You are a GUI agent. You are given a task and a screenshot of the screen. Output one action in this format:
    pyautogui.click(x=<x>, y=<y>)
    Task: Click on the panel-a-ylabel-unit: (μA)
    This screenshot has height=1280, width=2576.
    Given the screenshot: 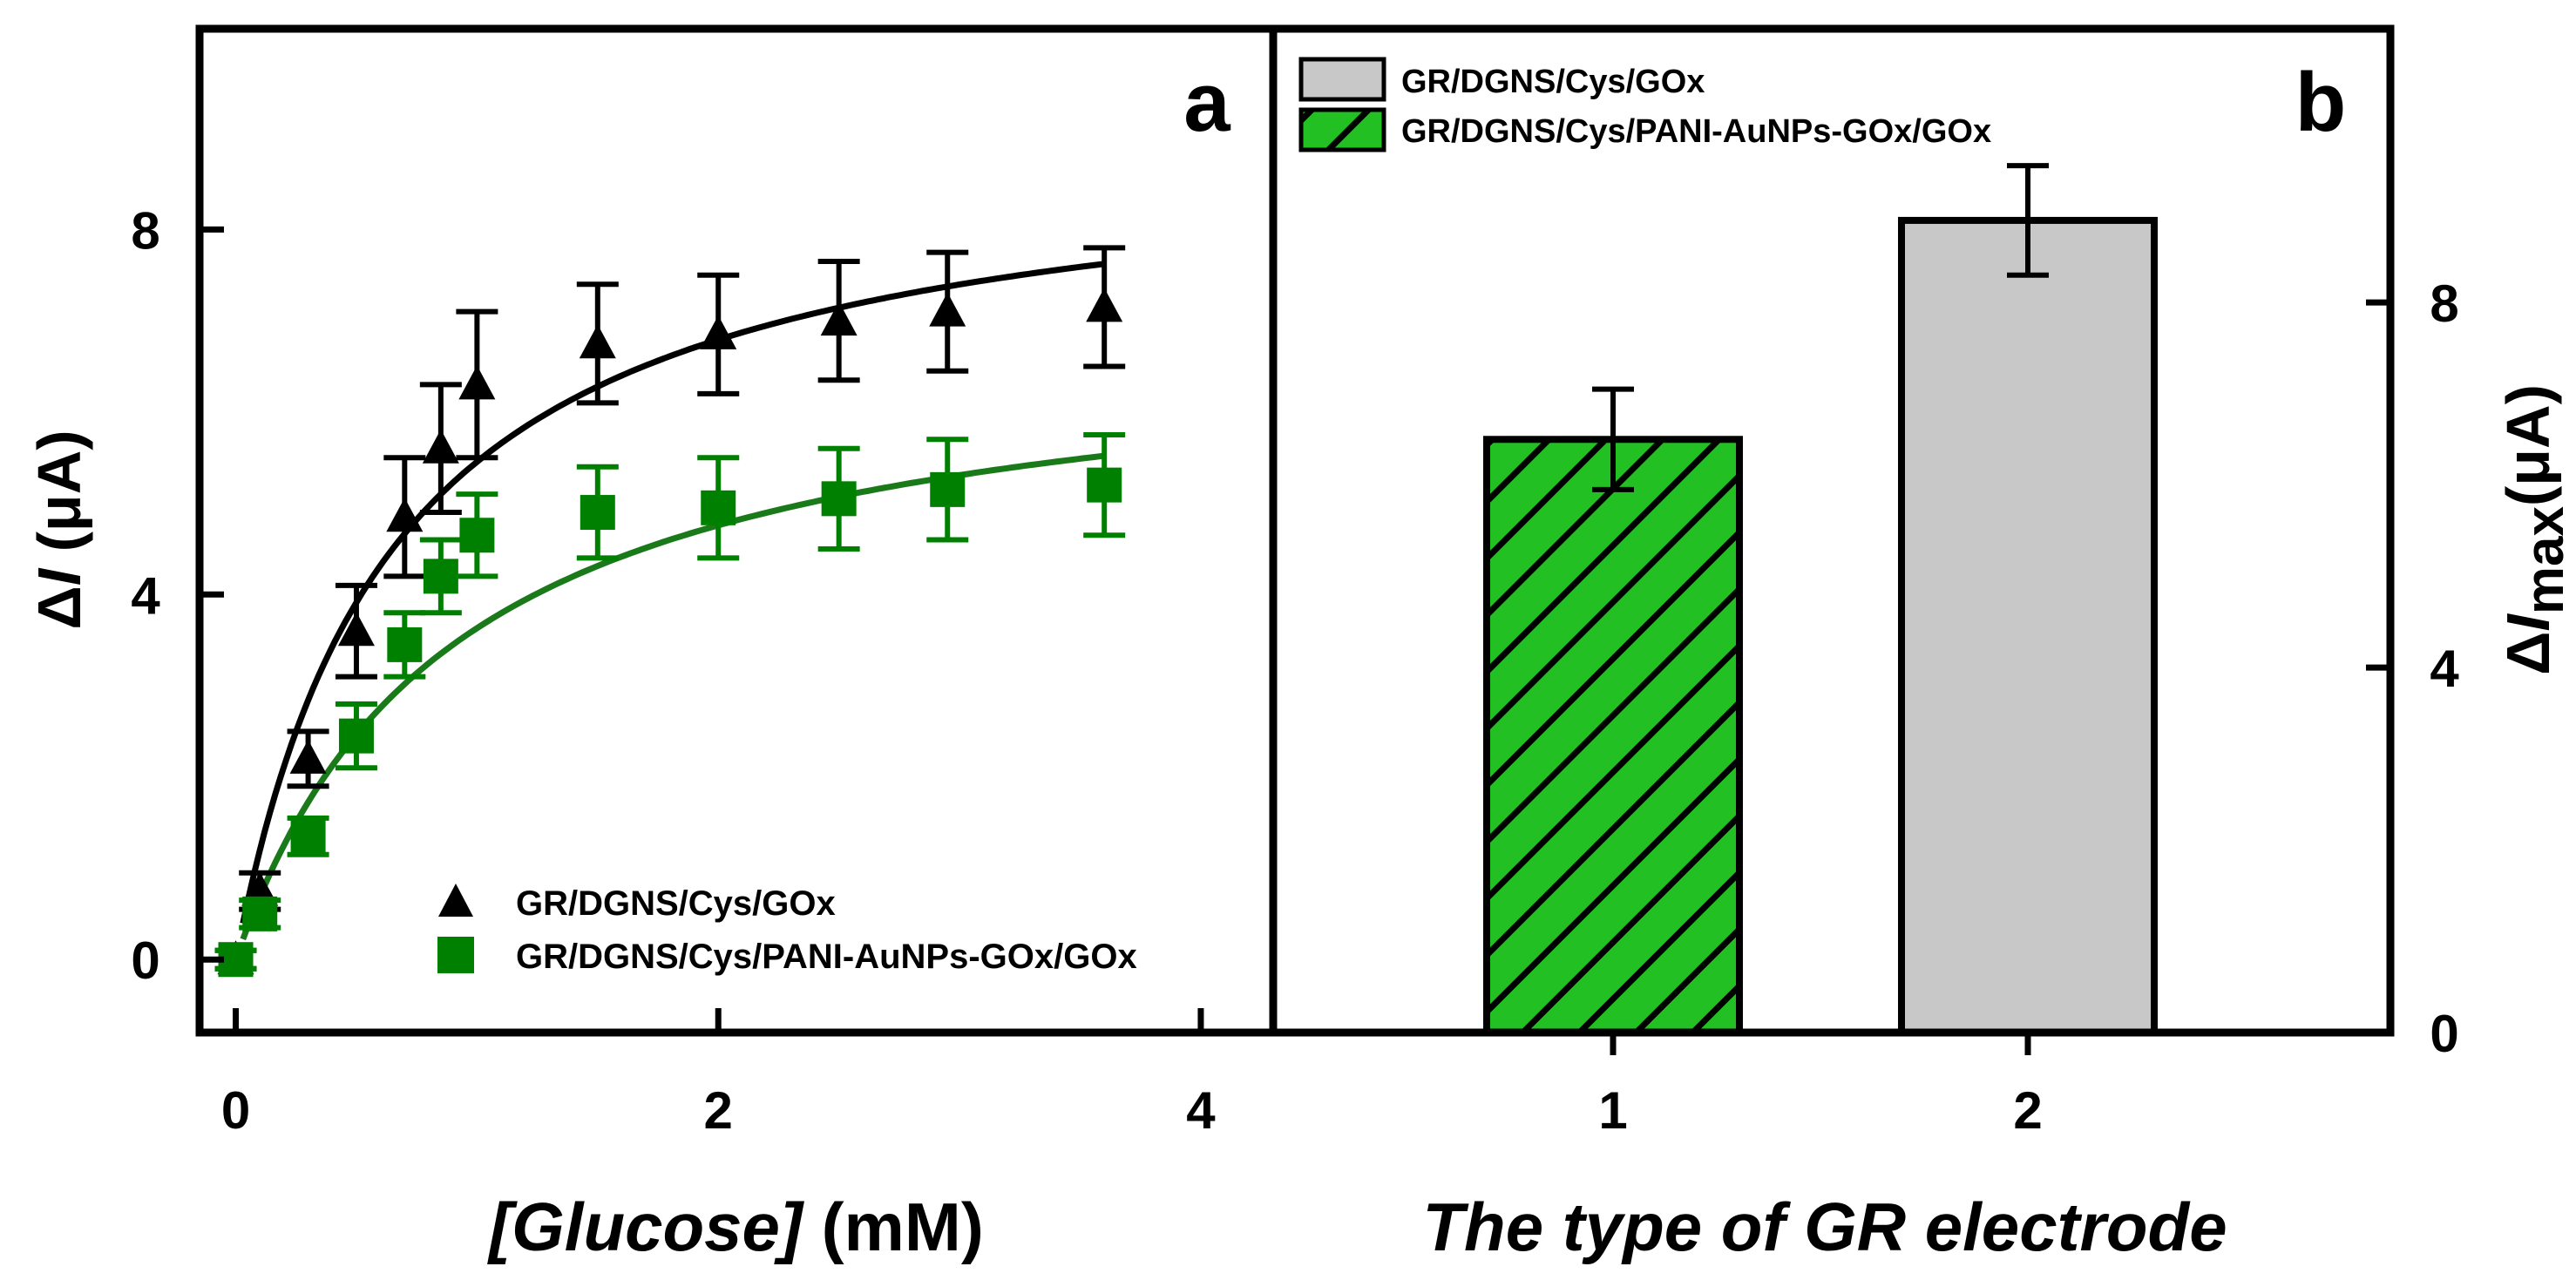 What is the action you would take?
    pyautogui.click(x=59, y=491)
    